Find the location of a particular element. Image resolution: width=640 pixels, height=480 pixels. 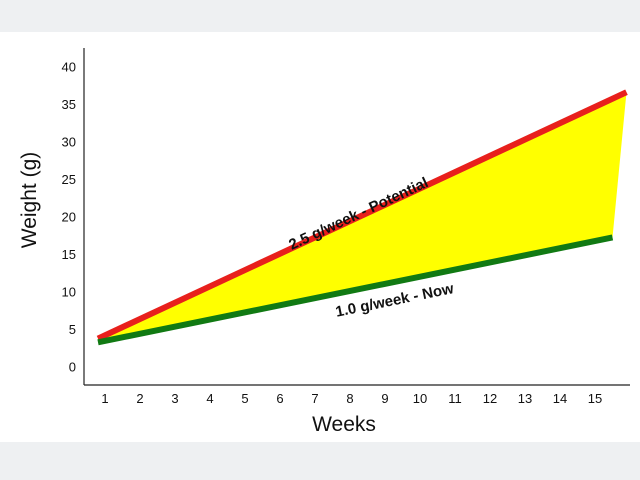

x-tick-label: 5 is located at coordinates (244, 398).